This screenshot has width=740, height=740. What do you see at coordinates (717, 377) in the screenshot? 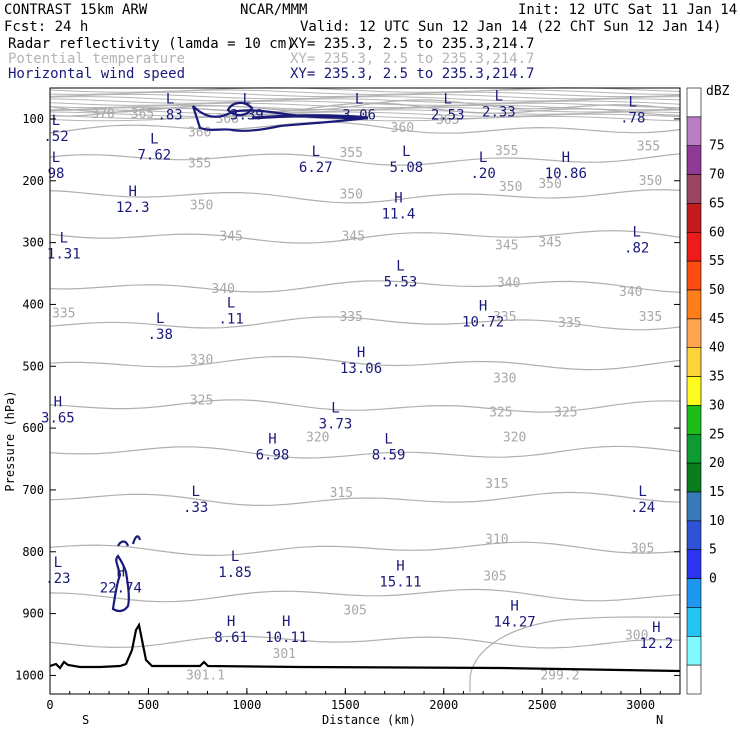
I see `colorbar-level: 35` at bounding box center [717, 377].